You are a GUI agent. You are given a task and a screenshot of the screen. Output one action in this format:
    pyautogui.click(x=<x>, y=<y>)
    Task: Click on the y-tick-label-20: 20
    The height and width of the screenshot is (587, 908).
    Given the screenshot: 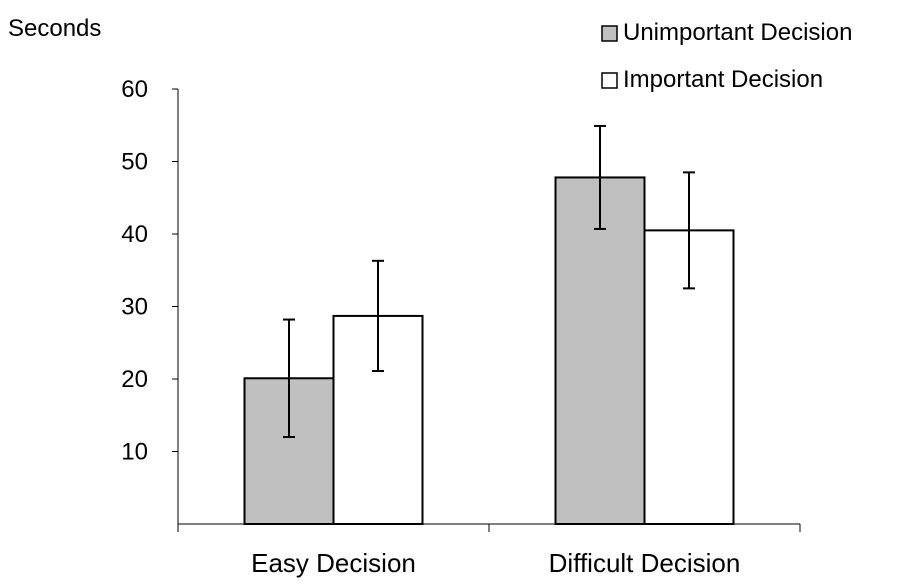 What is the action you would take?
    pyautogui.click(x=134, y=379)
    